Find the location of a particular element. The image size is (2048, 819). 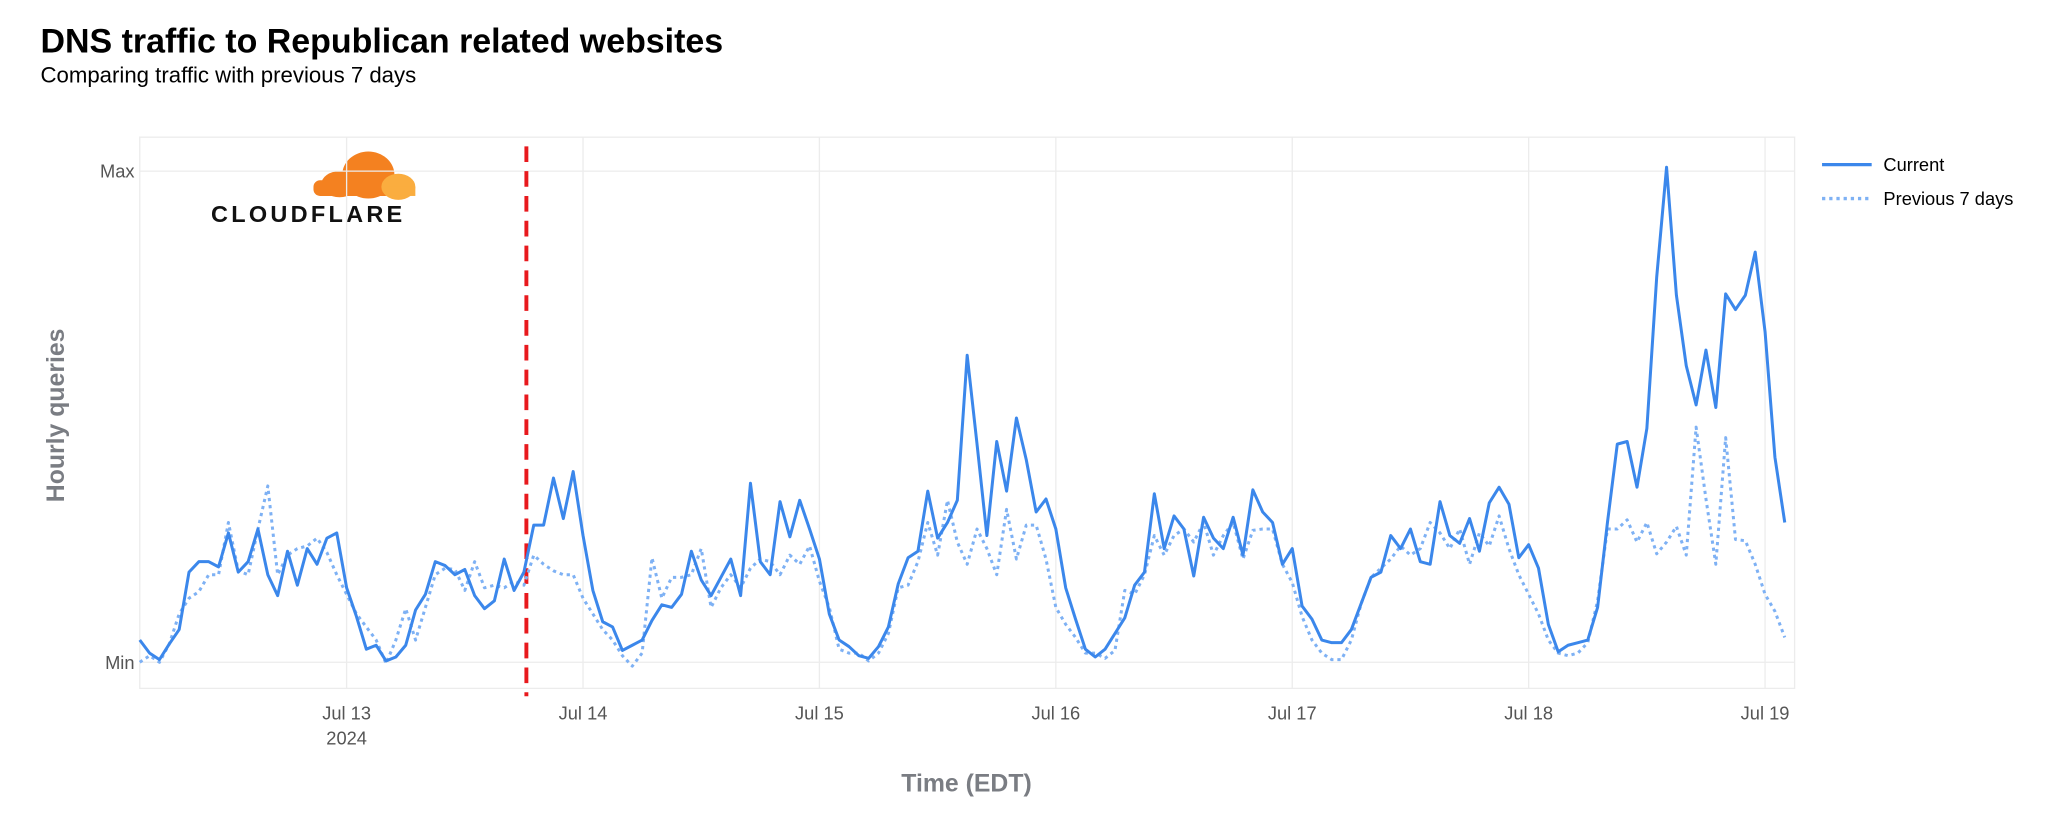

logo-text: CLOUDFLARE is located at coordinates (308, 214).